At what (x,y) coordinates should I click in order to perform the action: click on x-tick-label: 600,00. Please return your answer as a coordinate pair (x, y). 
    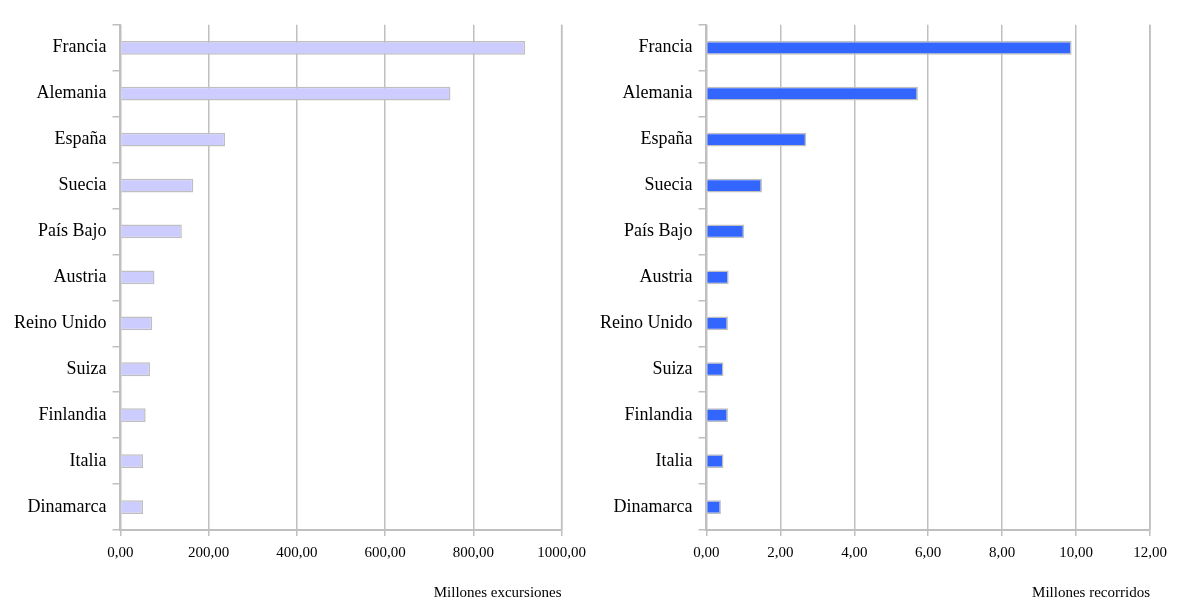
    Looking at the image, I should click on (385, 551).